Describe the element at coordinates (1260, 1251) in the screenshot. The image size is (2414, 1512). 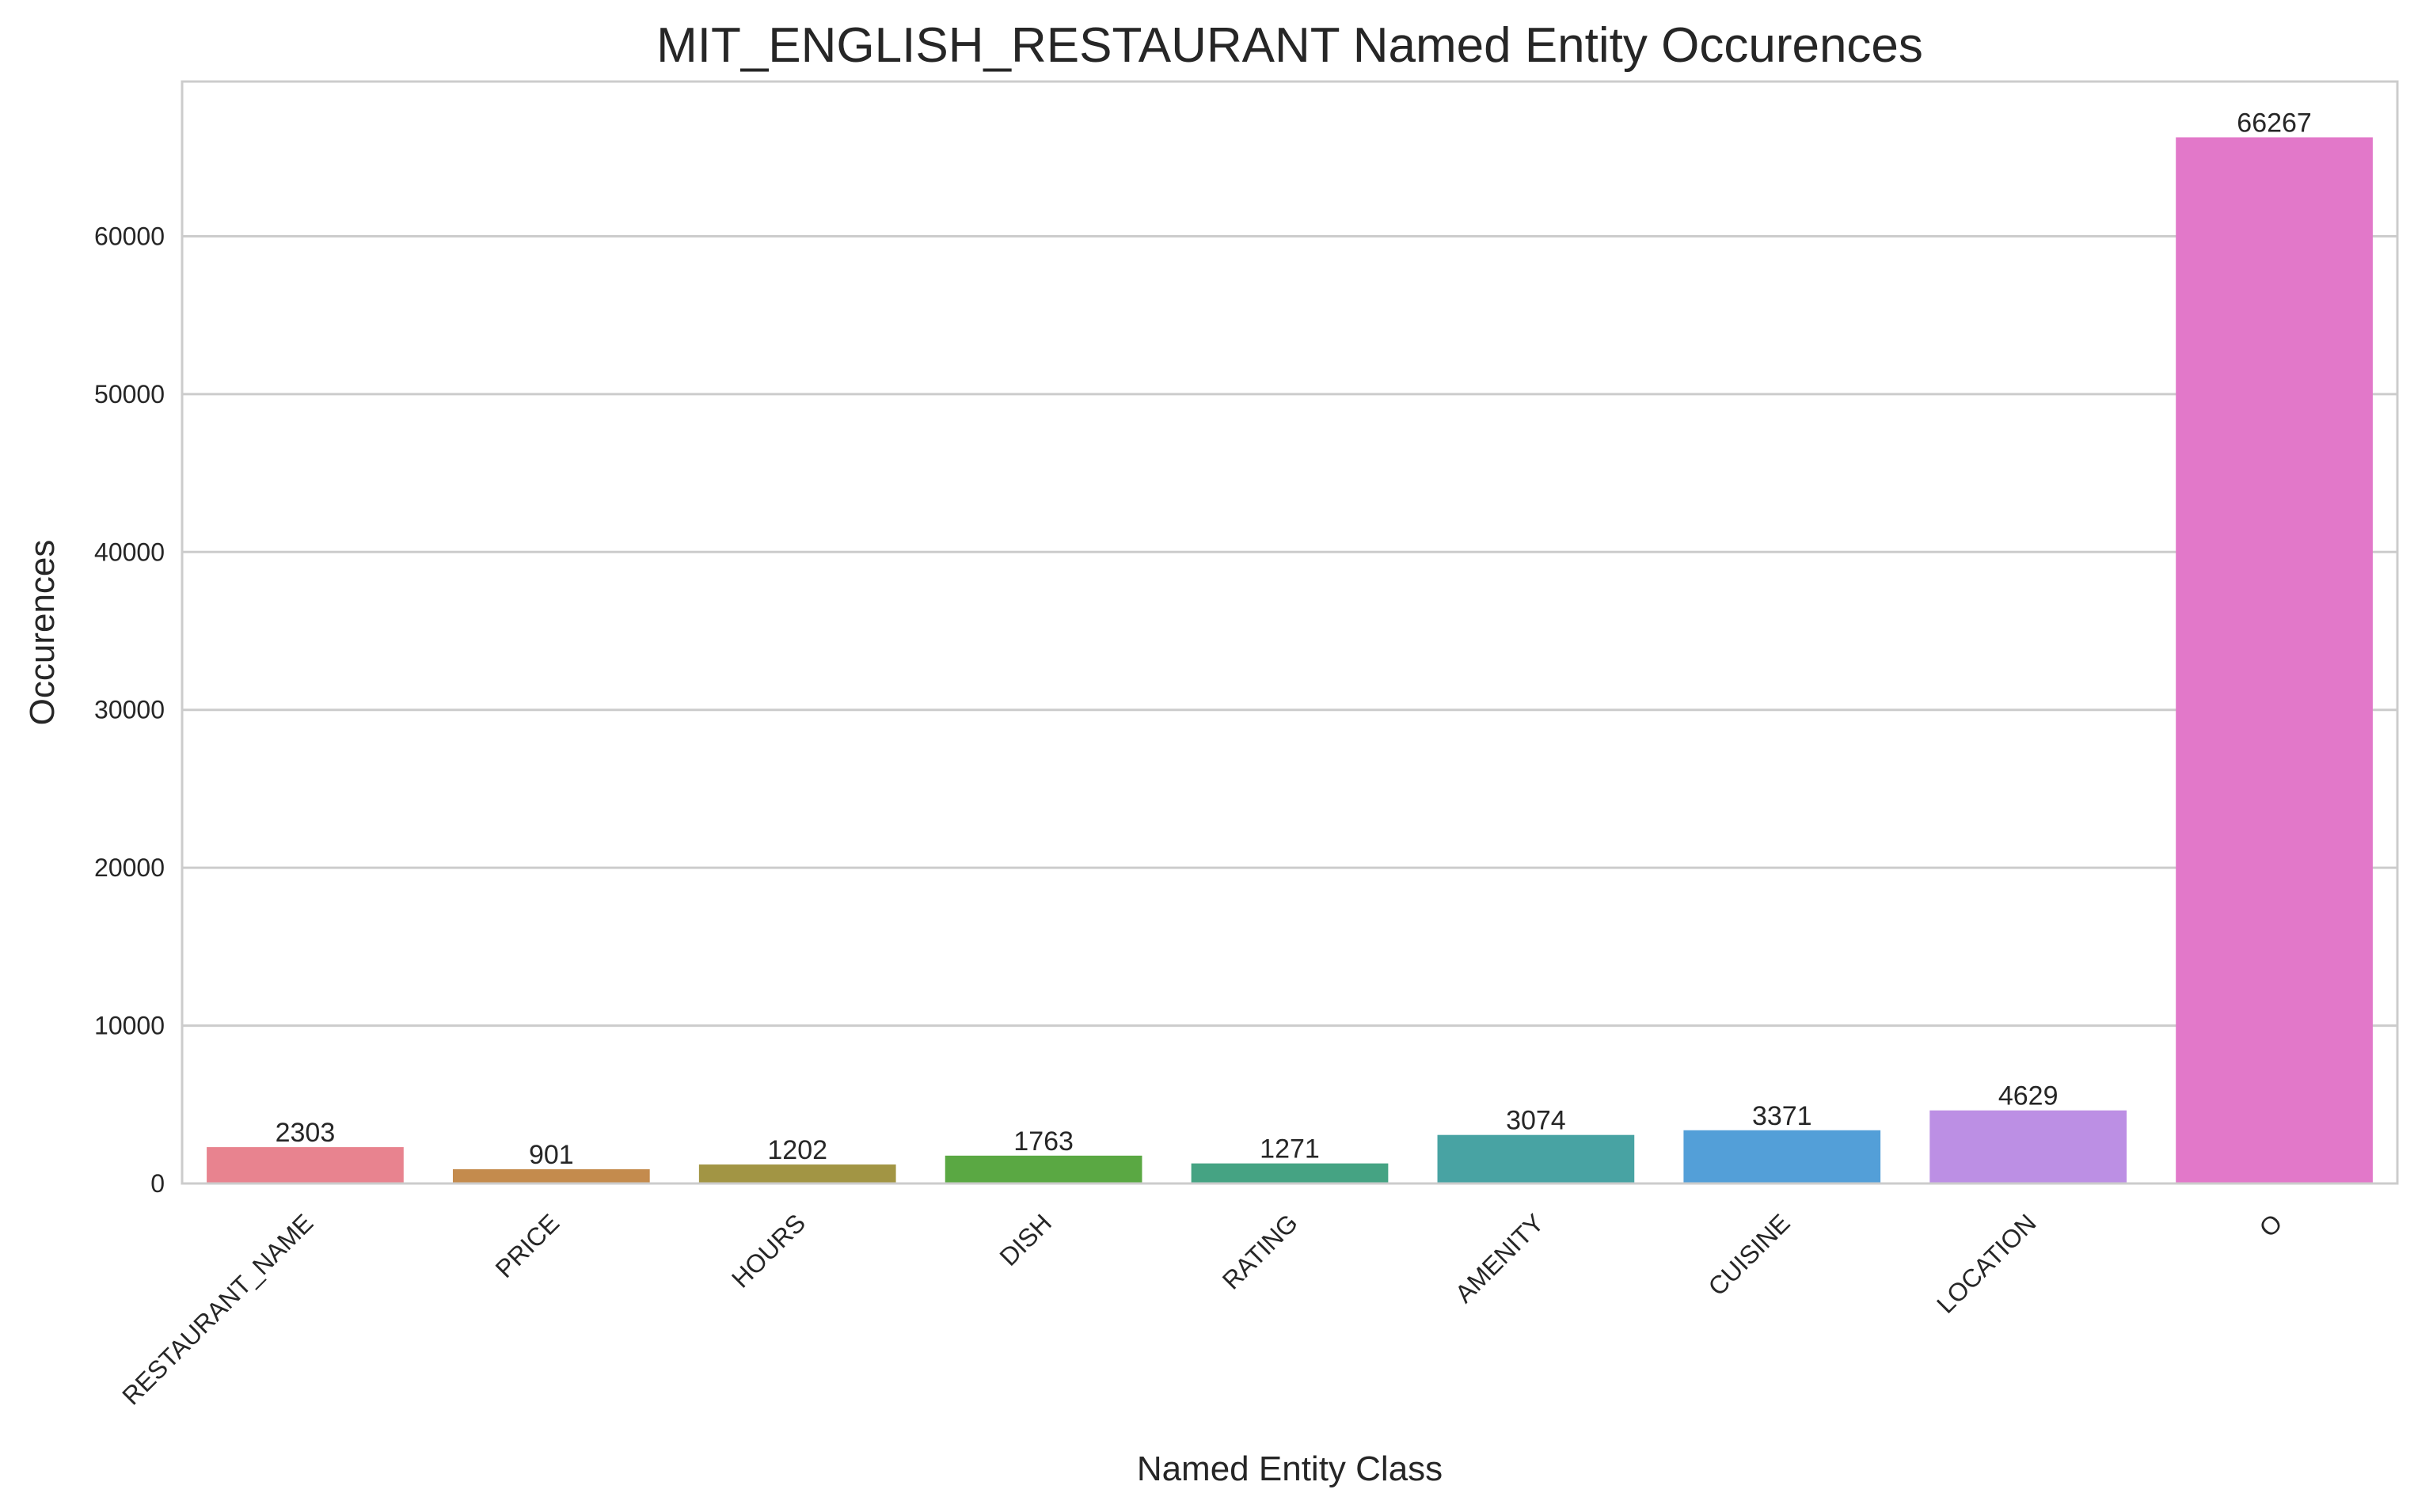
I see `x-tick-label: RATING` at that location.